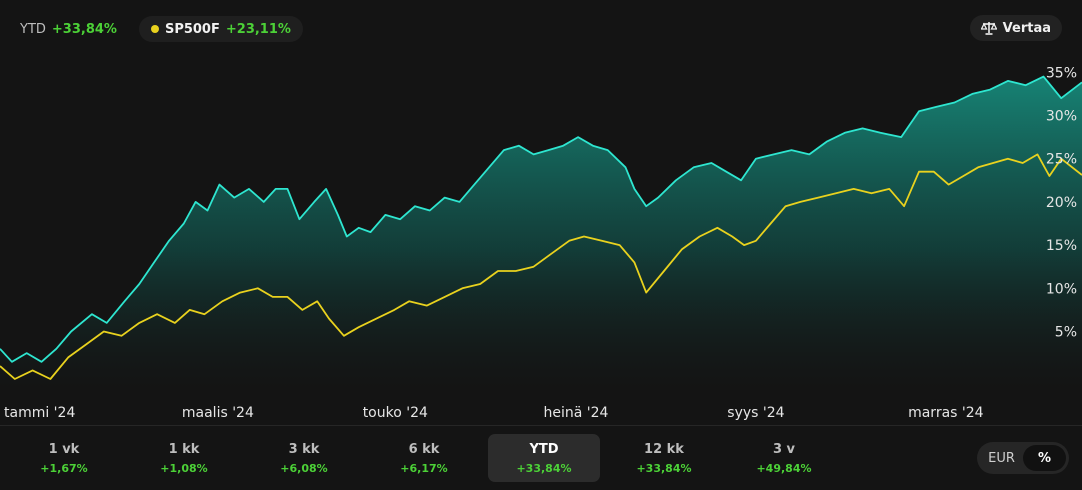 The height and width of the screenshot is (490, 1082). What do you see at coordinates (424, 449) in the screenshot?
I see `period-label: 6 kk` at bounding box center [424, 449].